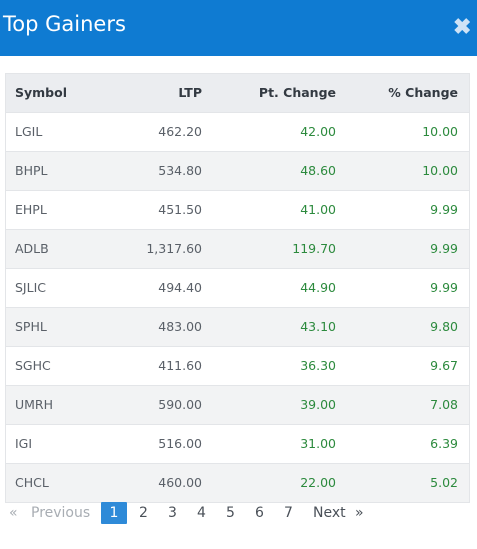  Describe the element at coordinates (180, 287) in the screenshot. I see `cell-ltp: 494.40` at that location.